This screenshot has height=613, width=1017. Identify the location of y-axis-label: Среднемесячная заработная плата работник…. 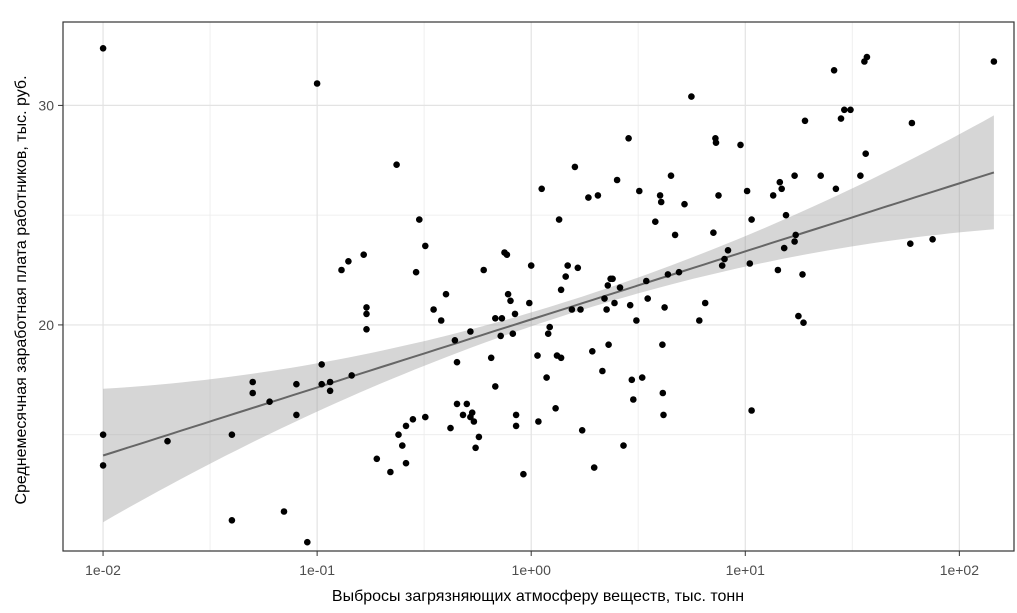
(21, 289).